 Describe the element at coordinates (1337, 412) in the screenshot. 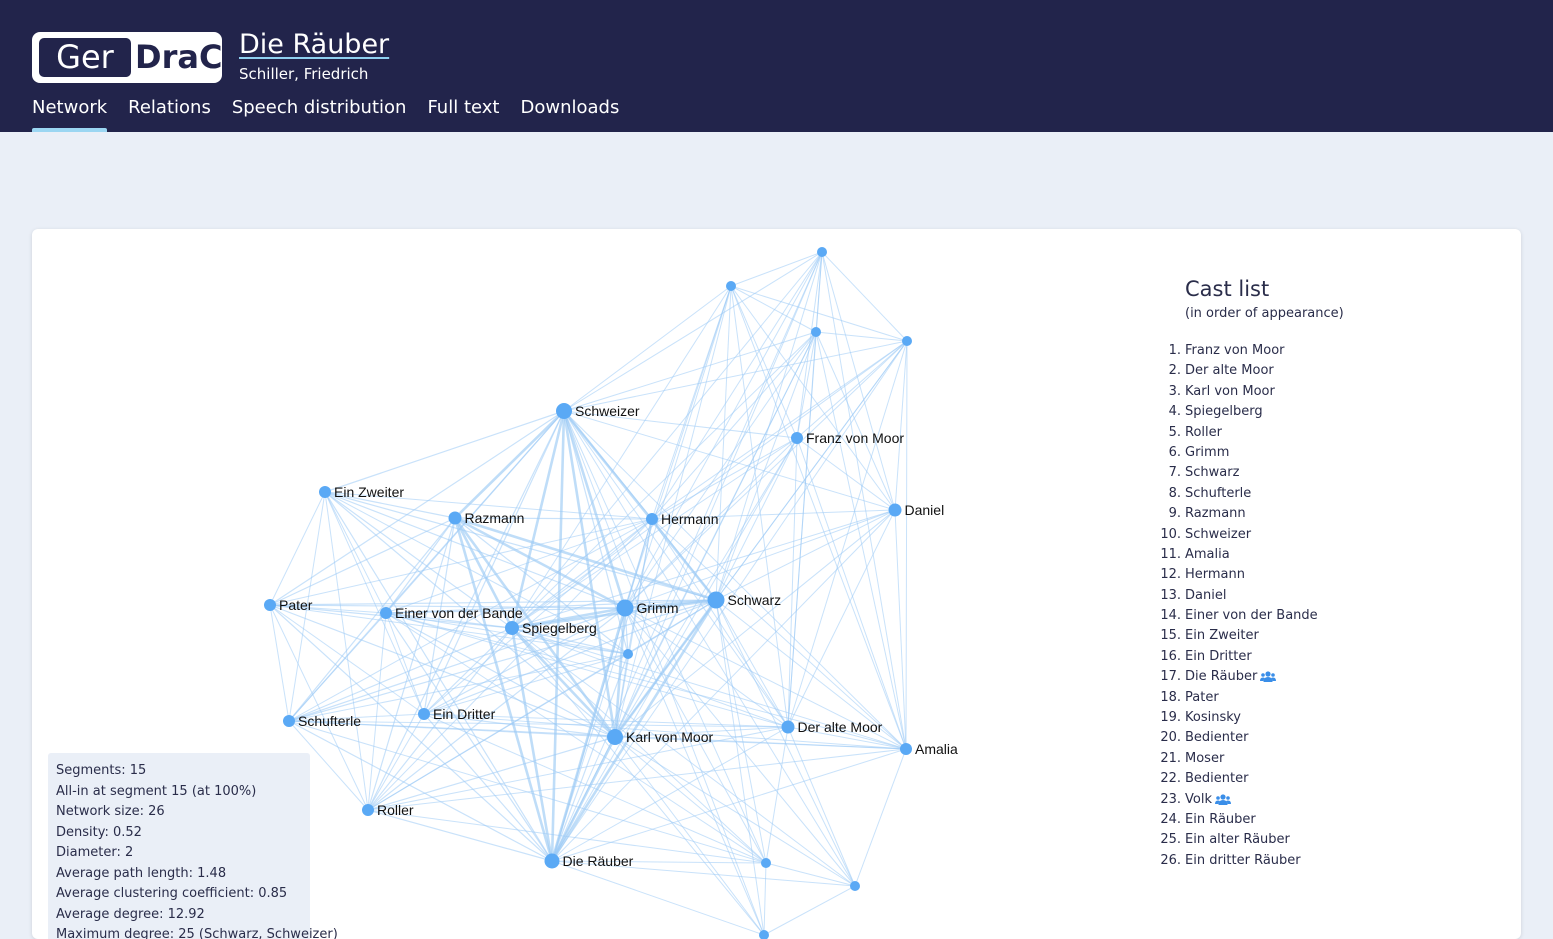

I see `cast-list-item: 4. Spiegelberg` at that location.